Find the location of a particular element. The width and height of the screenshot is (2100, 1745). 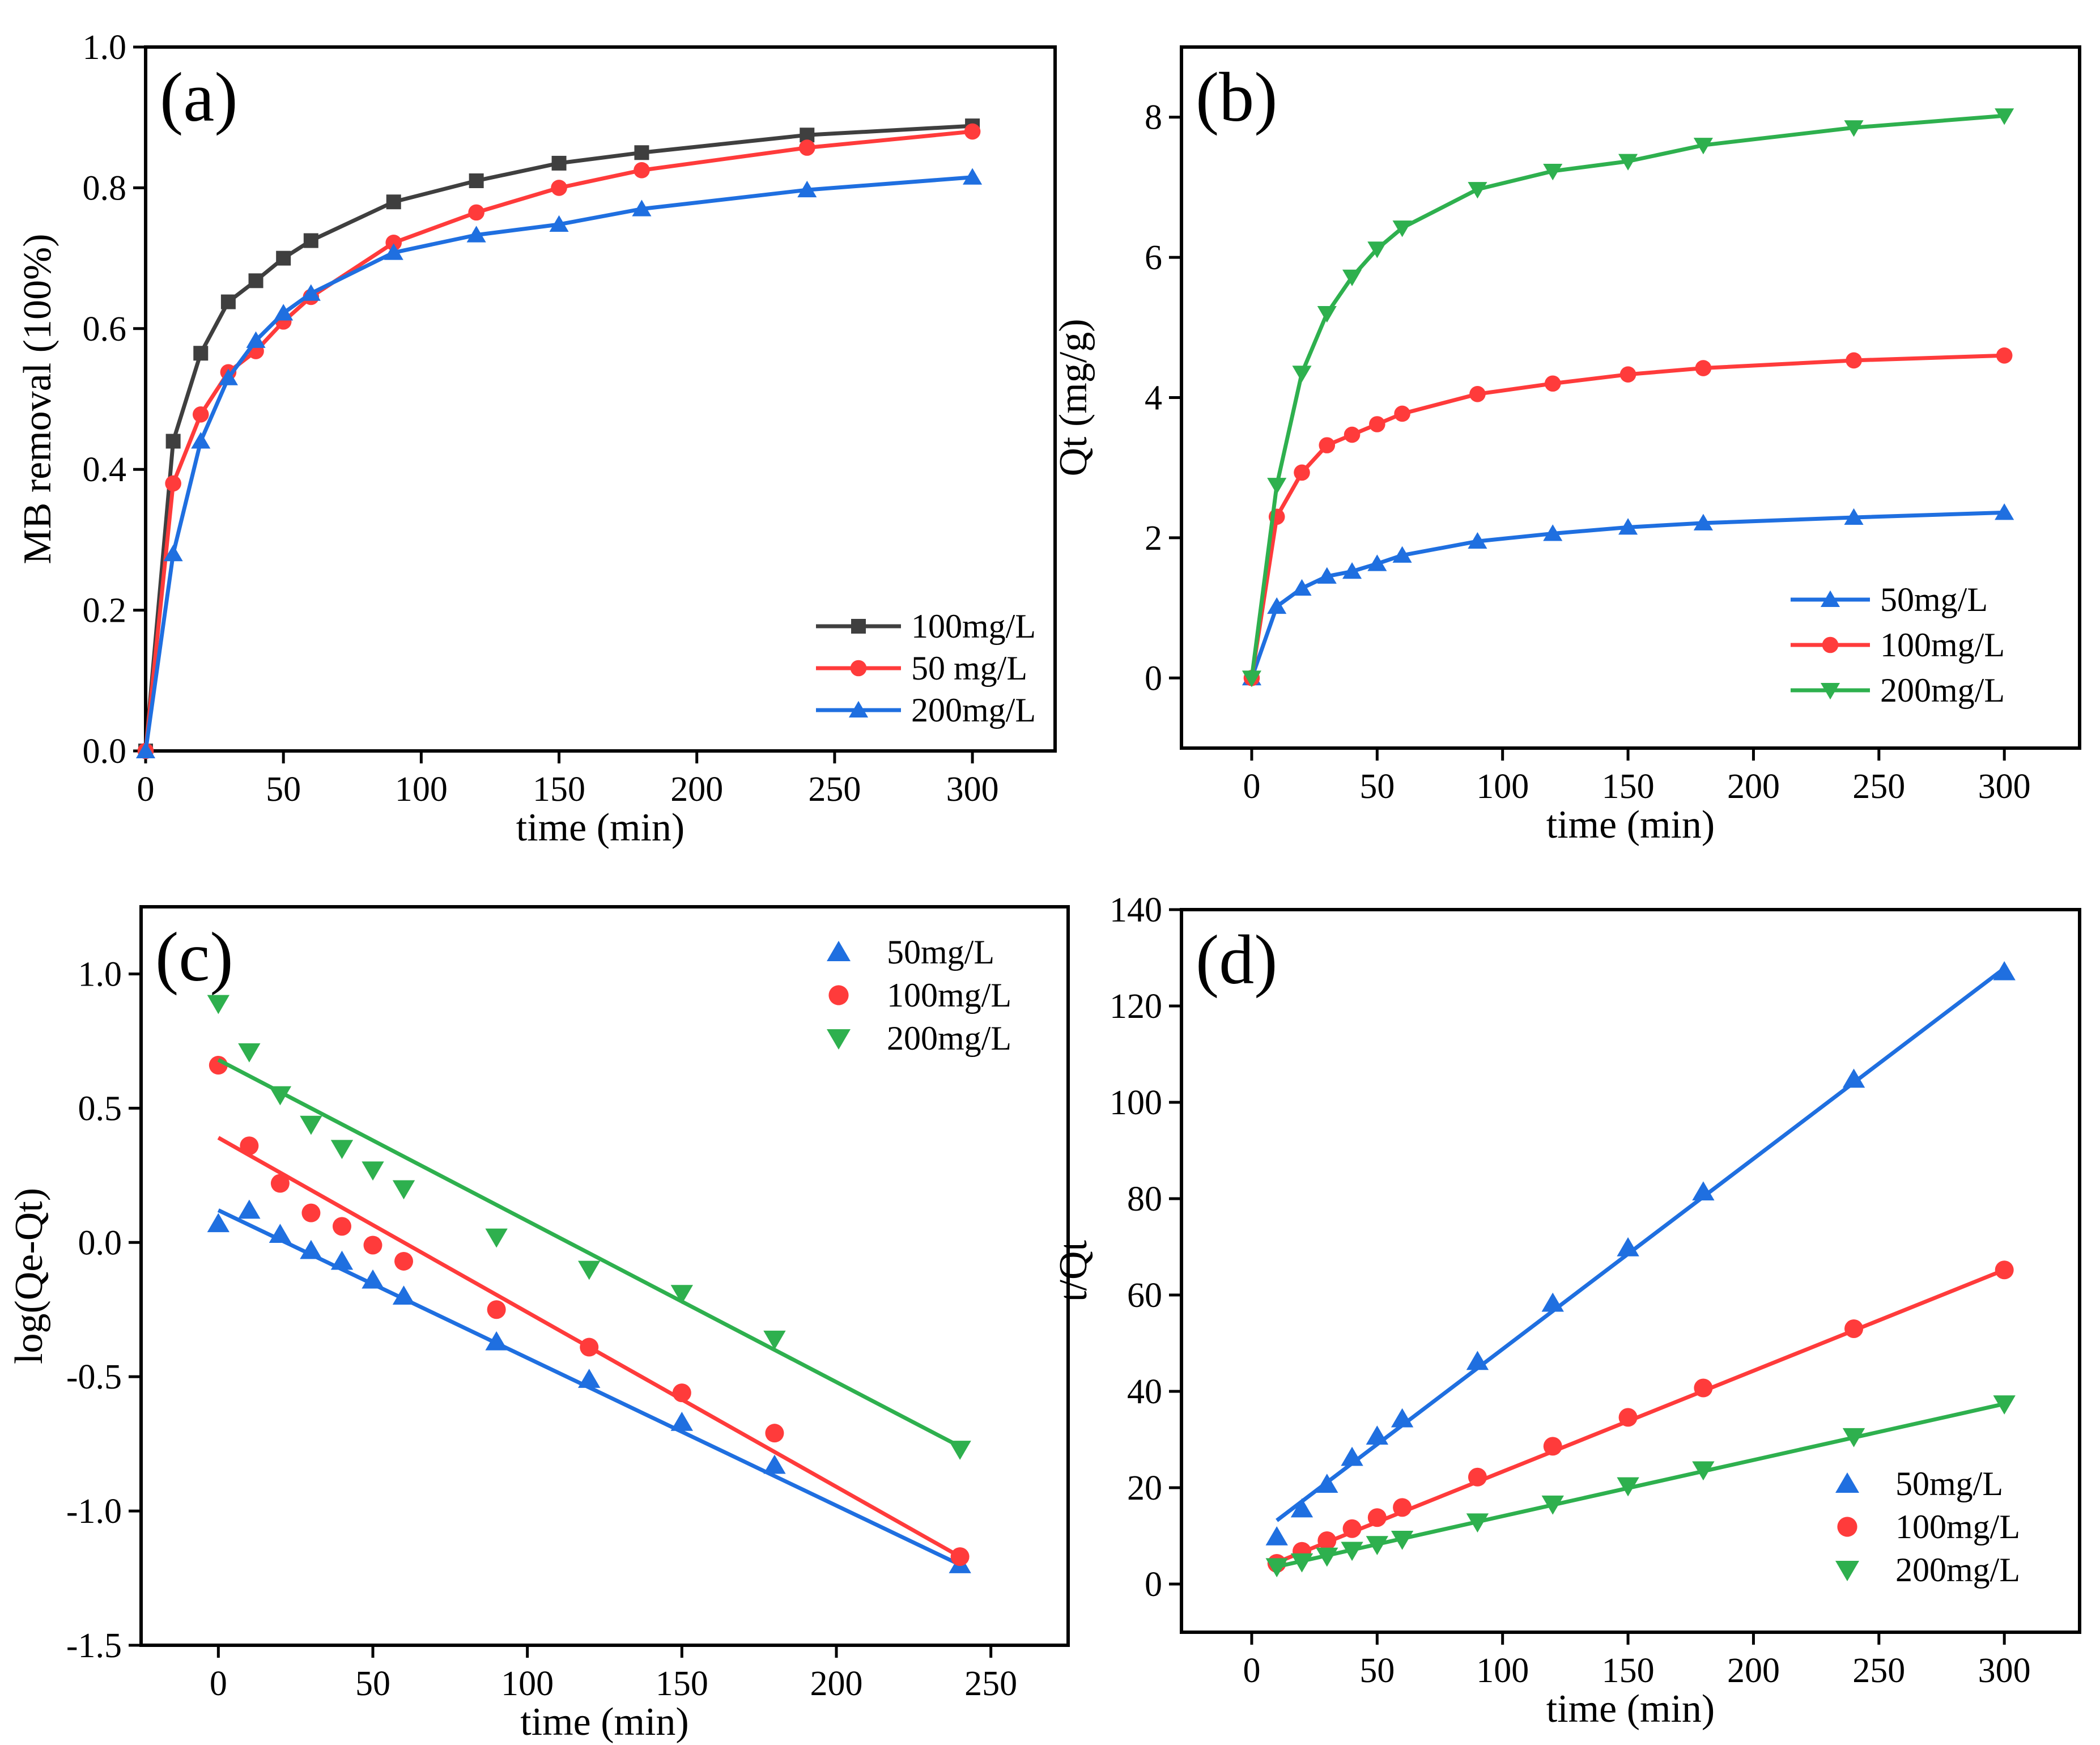

y-tick-label: 4 is located at coordinates (1153, 398).